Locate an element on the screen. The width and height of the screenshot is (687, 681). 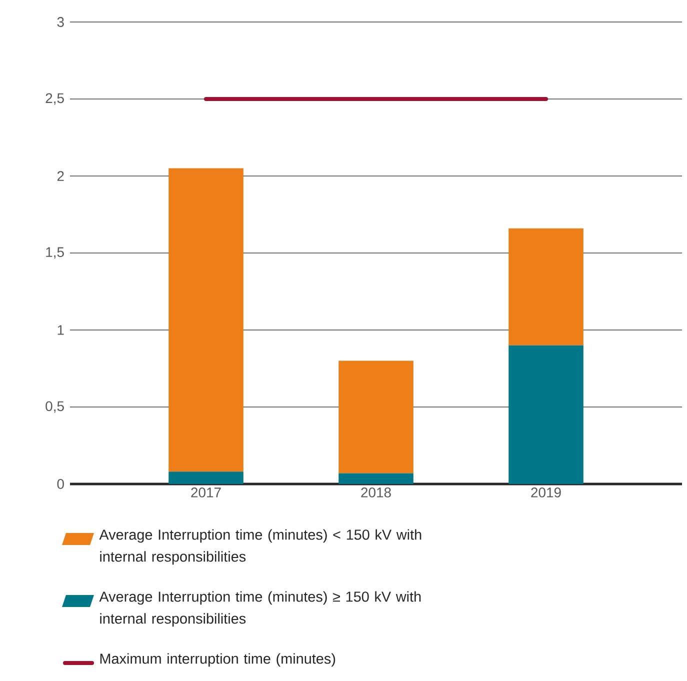
x-tick-label: 2017 is located at coordinates (206, 493).